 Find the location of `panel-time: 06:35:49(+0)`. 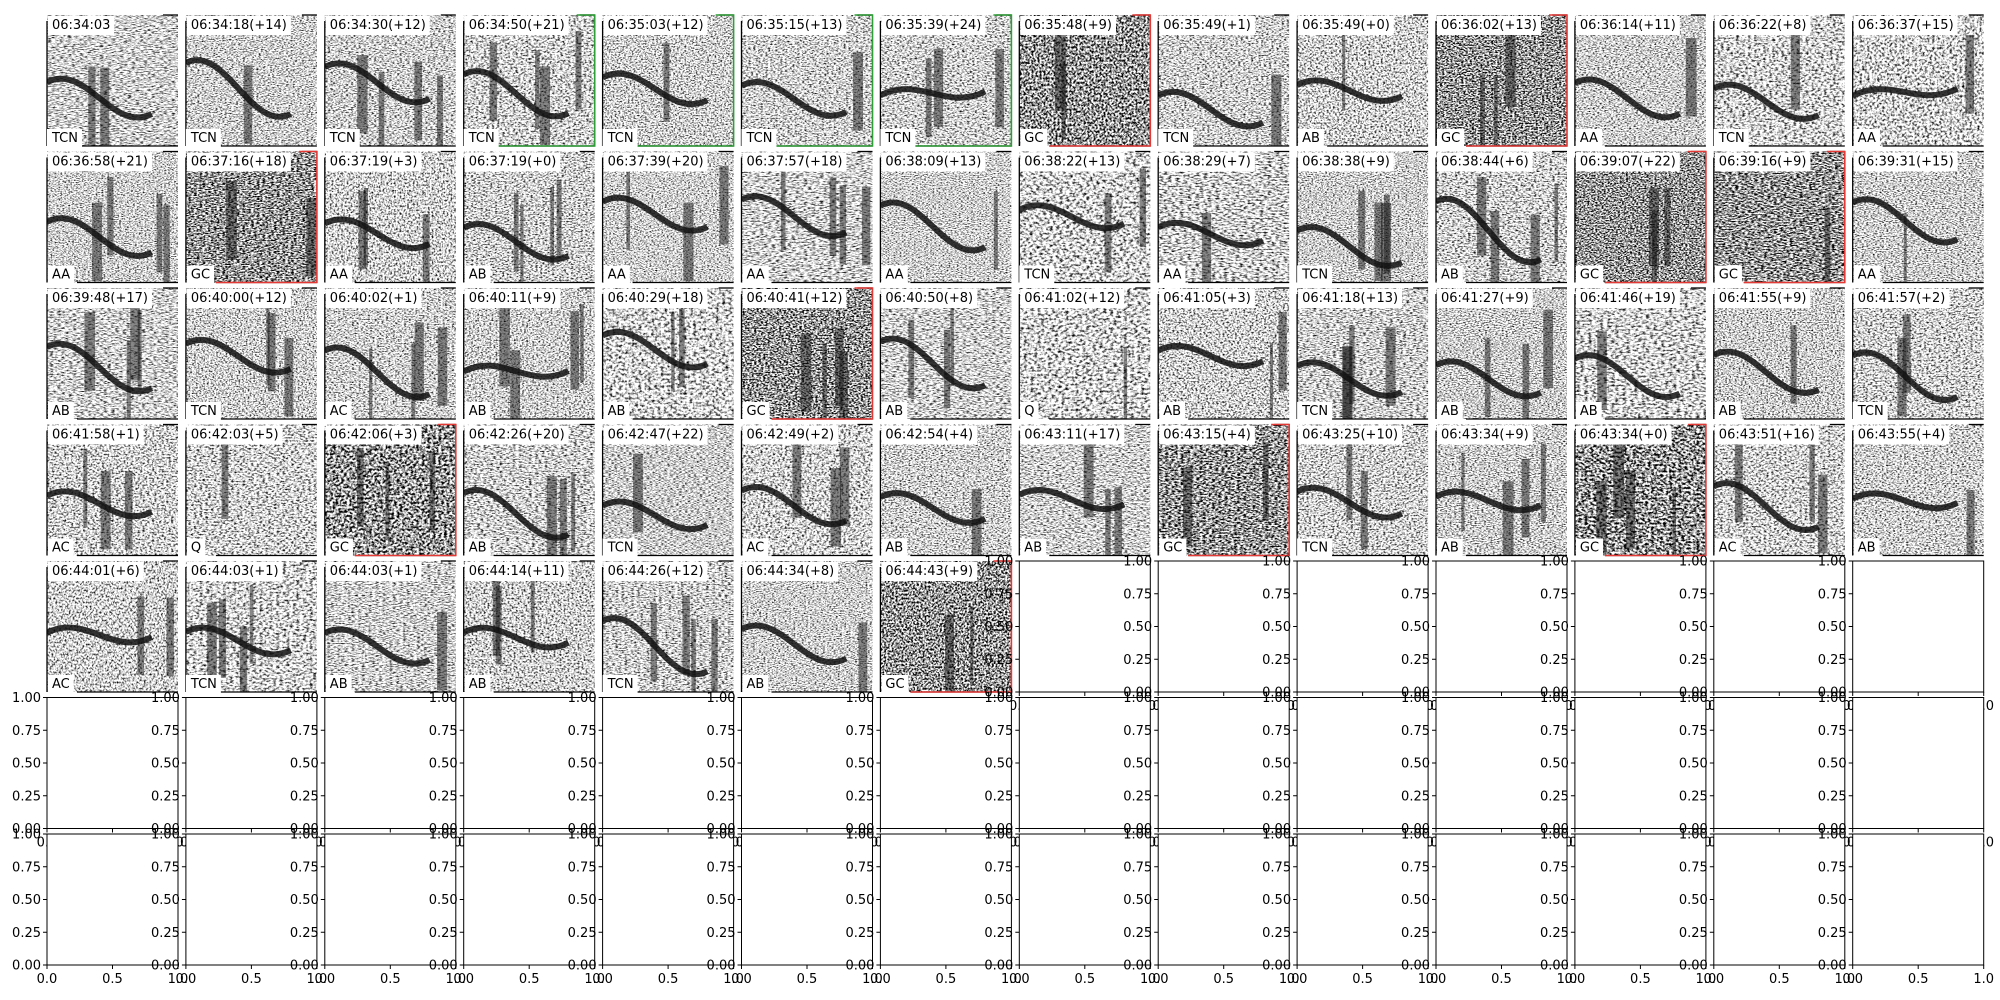

panel-time: 06:35:49(+0) is located at coordinates (1346, 25).